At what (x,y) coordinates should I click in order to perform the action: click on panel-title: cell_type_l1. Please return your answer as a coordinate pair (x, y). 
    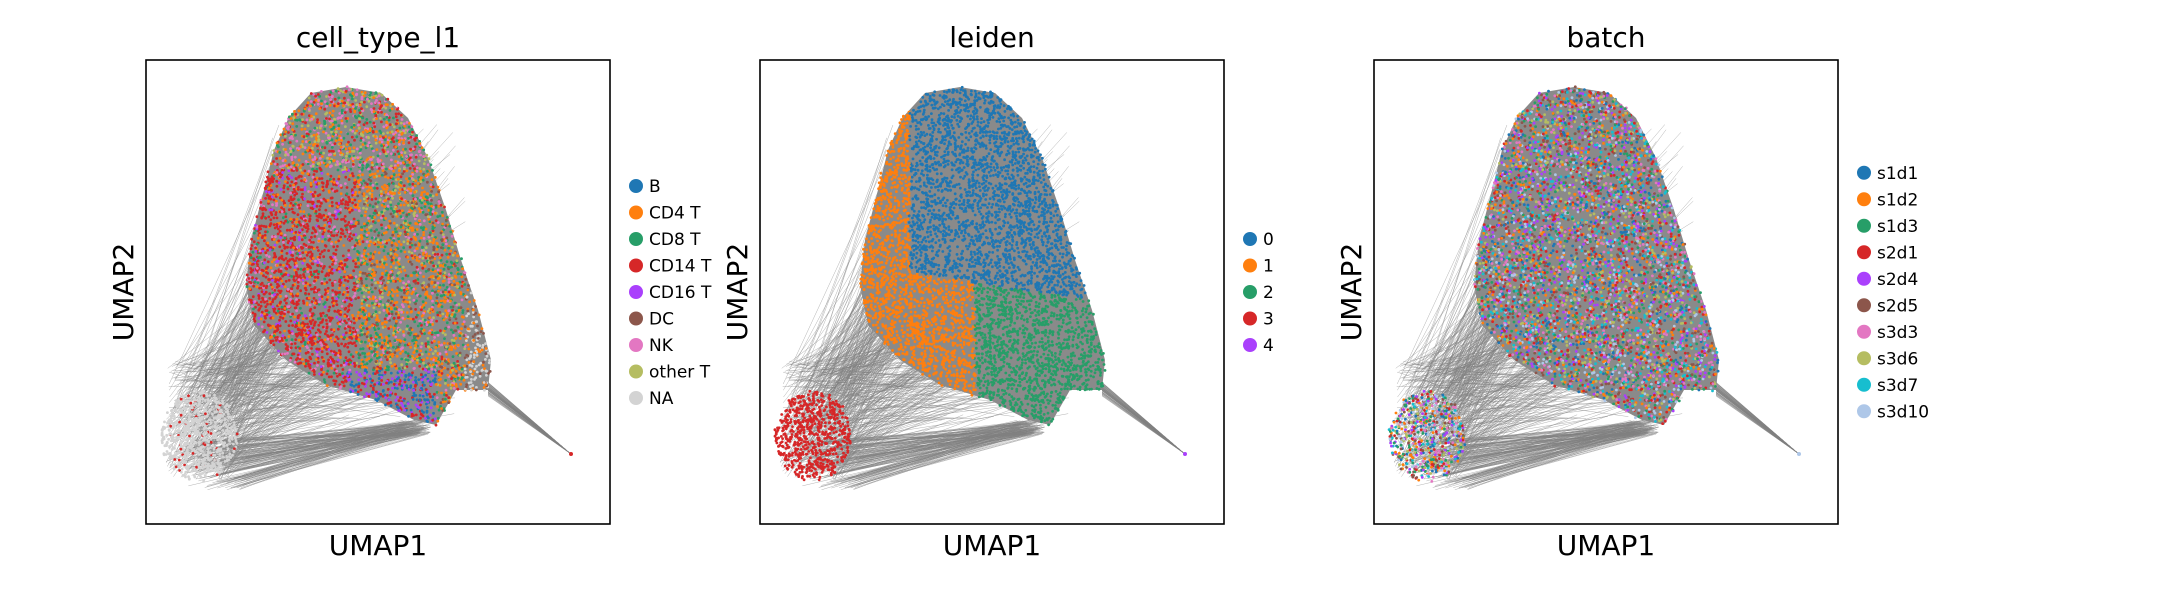
    Looking at the image, I should click on (378, 37).